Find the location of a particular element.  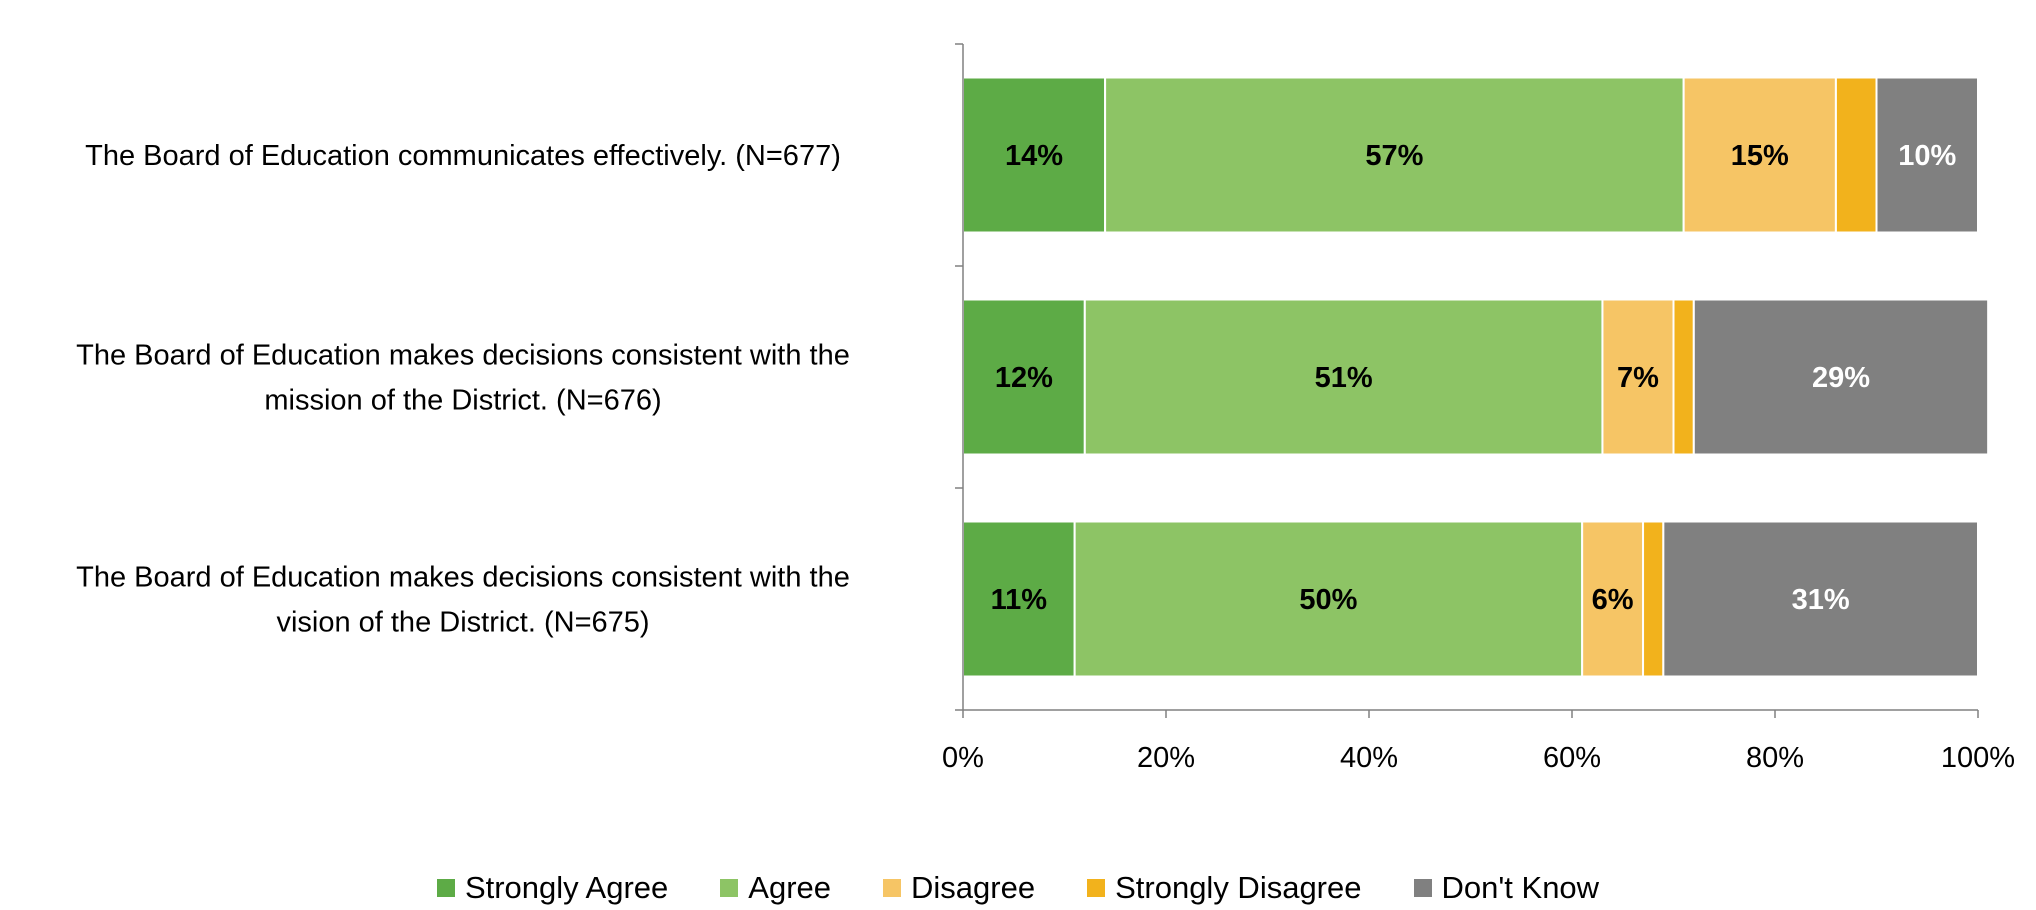

data-label: 51% is located at coordinates (1344, 378).